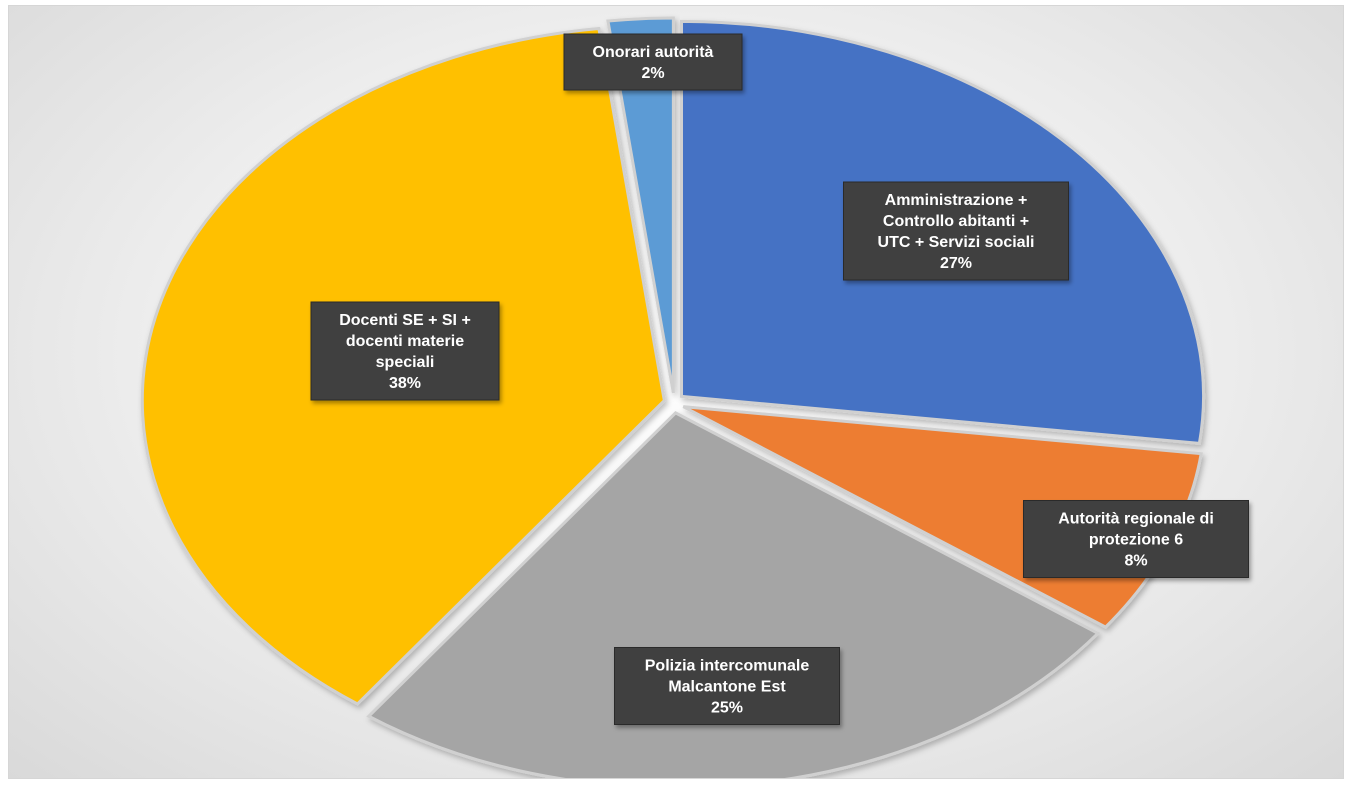  What do you see at coordinates (956, 200) in the screenshot?
I see `data-label-category: Amministrazione +` at bounding box center [956, 200].